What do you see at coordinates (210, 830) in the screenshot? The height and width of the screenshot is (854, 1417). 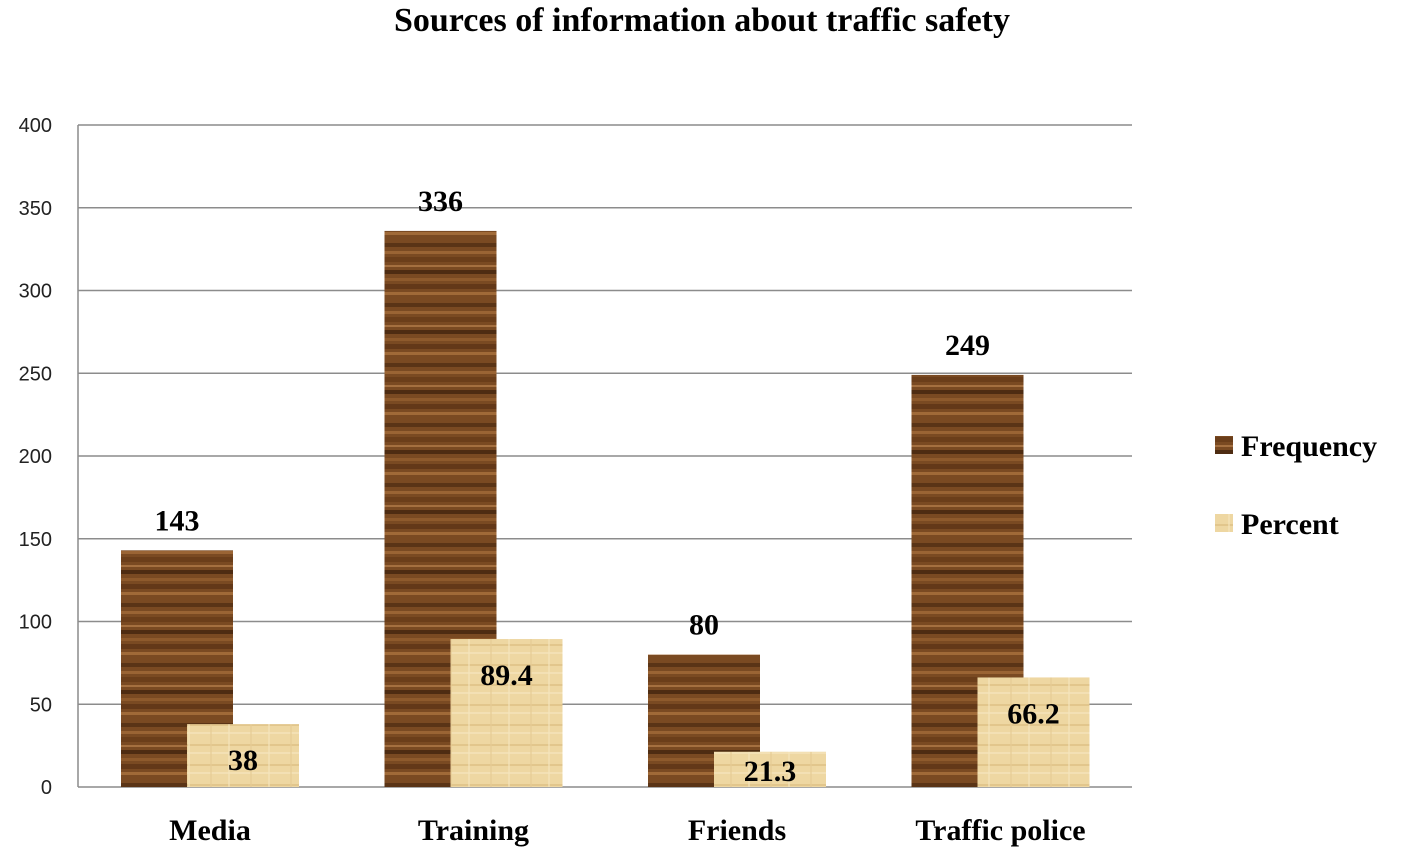 I see `x-tick-label: Media` at bounding box center [210, 830].